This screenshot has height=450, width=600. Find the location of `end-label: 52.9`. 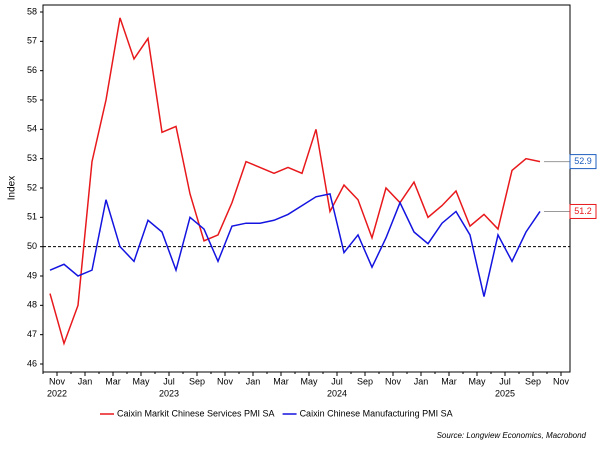

end-label: 52.9 is located at coordinates (570, 162).